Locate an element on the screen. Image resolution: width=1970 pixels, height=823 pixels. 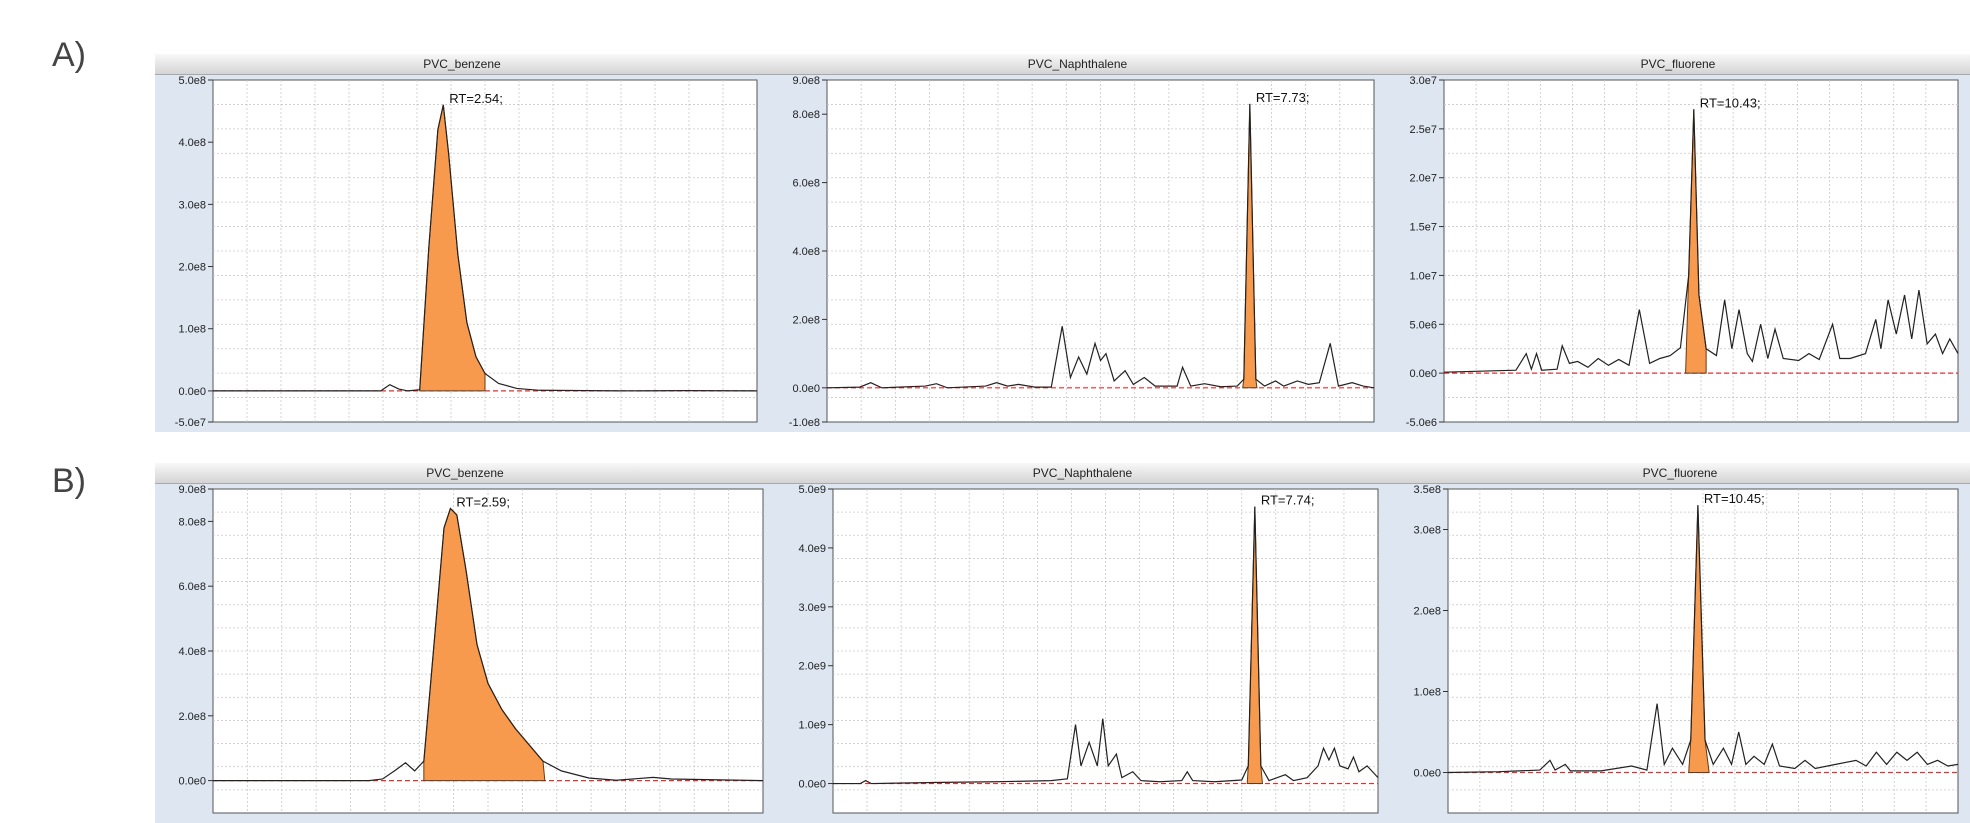
rt-annotation: RT=2.59; is located at coordinates (483, 501).